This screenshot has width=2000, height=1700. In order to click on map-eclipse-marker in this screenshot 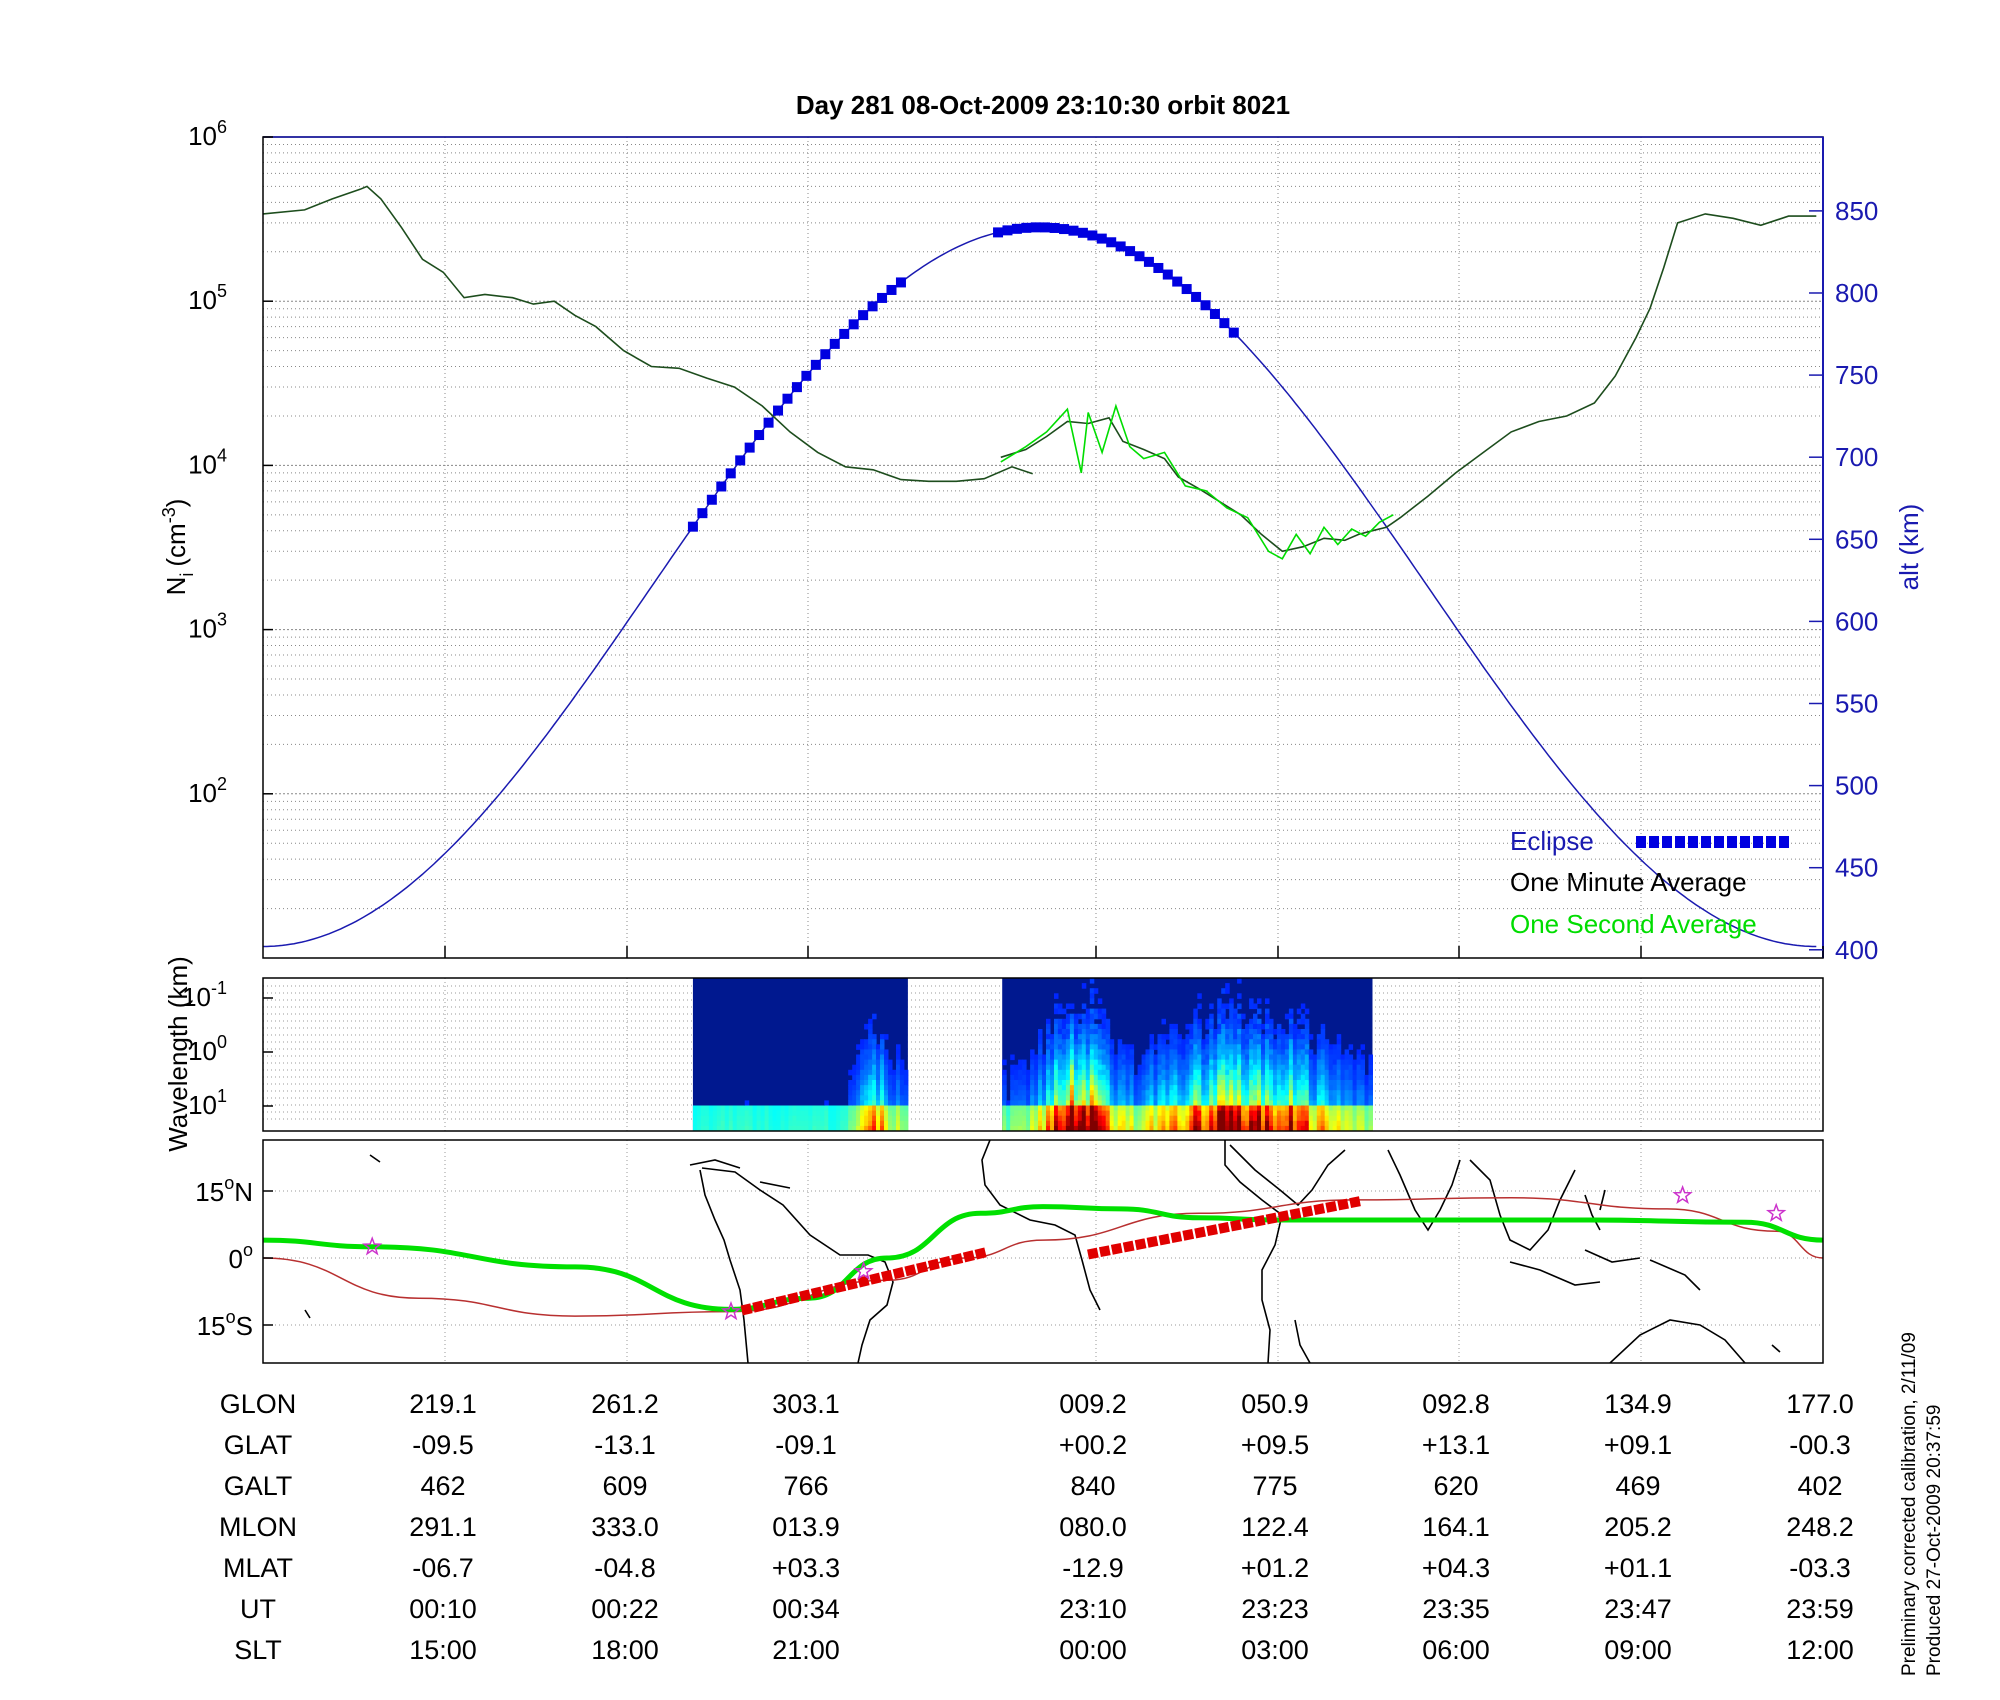, I will do `click(957, 1259)`.